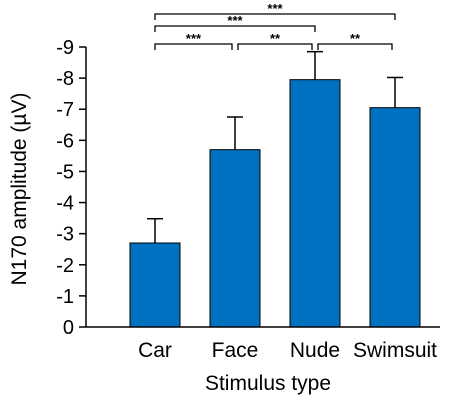  Describe the element at coordinates (287, 350) in the screenshot. I see `x-axis-category-labels: Car Face Nude Swimsuit` at that location.